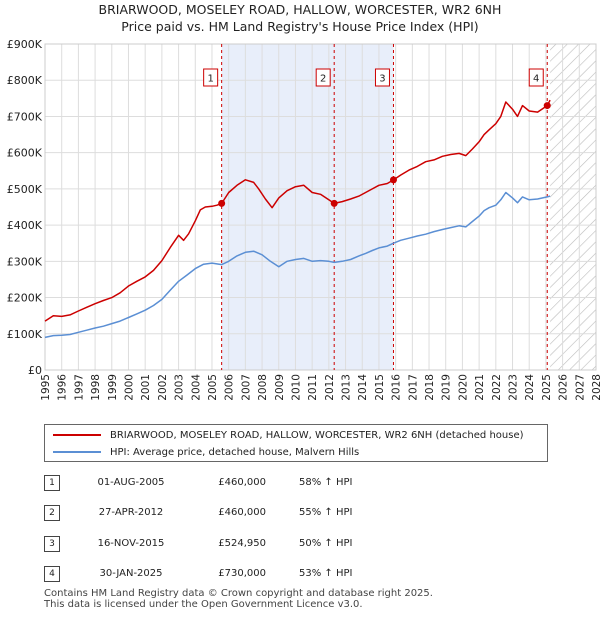  Describe the element at coordinates (347, 387) in the screenshot. I see `x-tick-label: 2013` at that location.